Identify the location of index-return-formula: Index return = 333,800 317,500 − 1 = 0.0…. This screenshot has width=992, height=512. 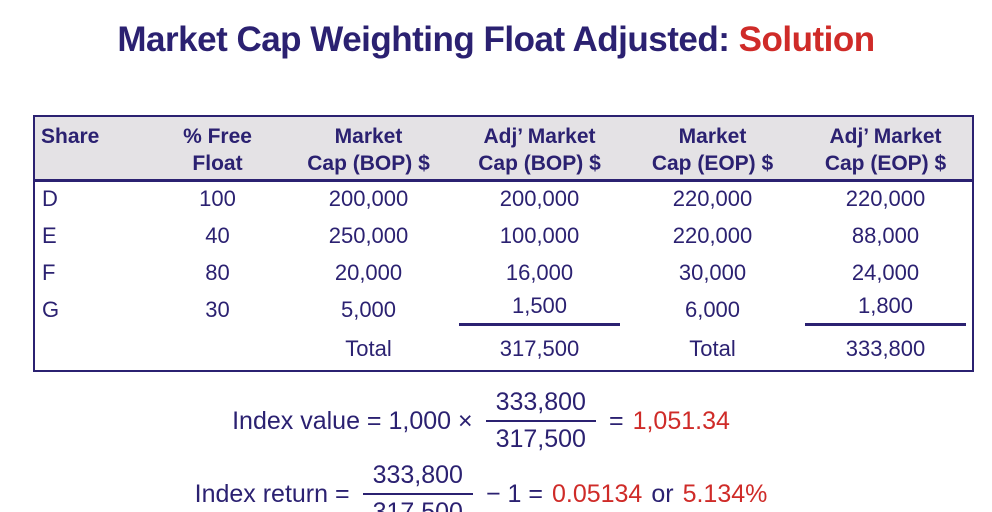
(496, 485).